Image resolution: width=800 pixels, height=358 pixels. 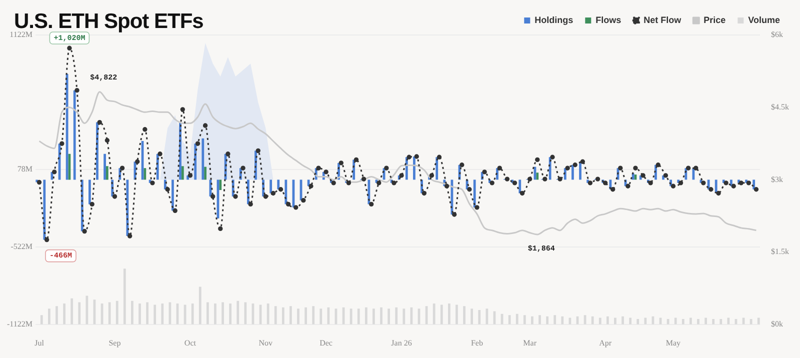 I want to click on x-tick-label: Mar, so click(x=530, y=343).